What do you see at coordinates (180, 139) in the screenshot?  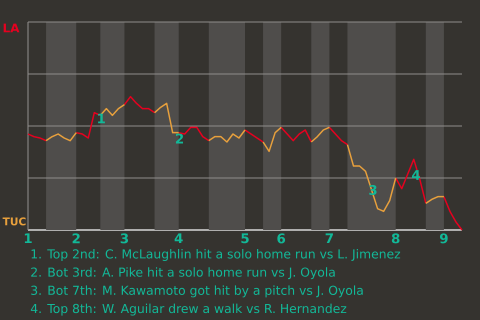 I see `annotation: 2` at bounding box center [180, 139].